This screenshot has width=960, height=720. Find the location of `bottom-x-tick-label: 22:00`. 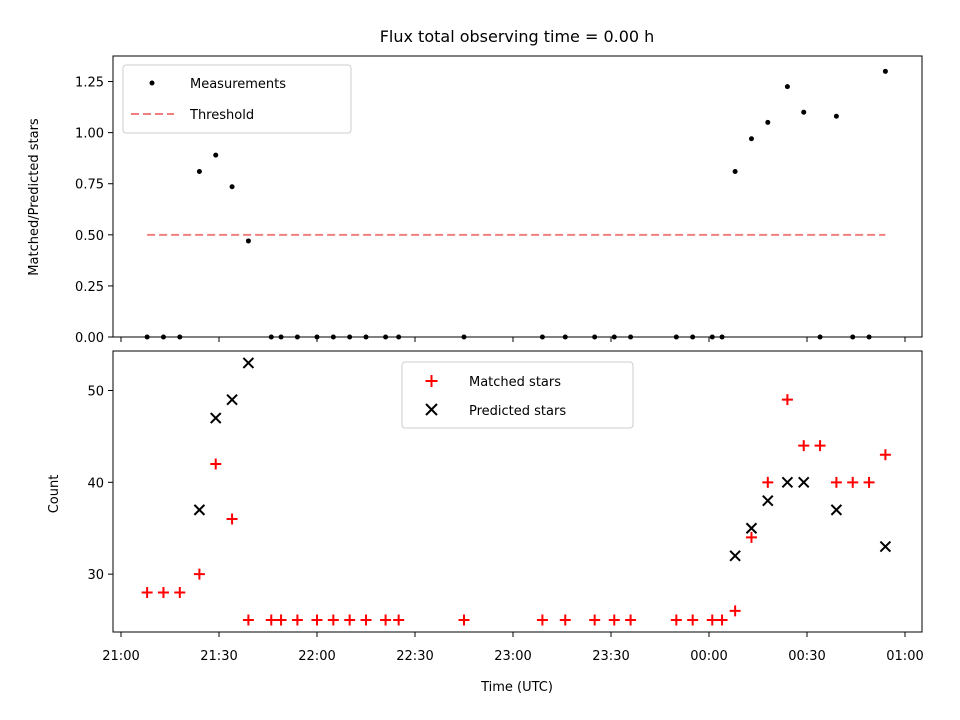

bottom-x-tick-label: 22:00 is located at coordinates (316, 656).